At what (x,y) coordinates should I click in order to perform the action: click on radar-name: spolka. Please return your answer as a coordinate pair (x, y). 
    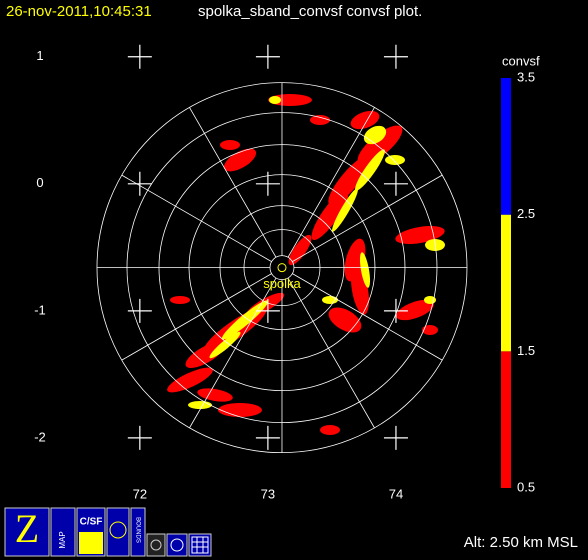
    Looking at the image, I should click on (282, 283).